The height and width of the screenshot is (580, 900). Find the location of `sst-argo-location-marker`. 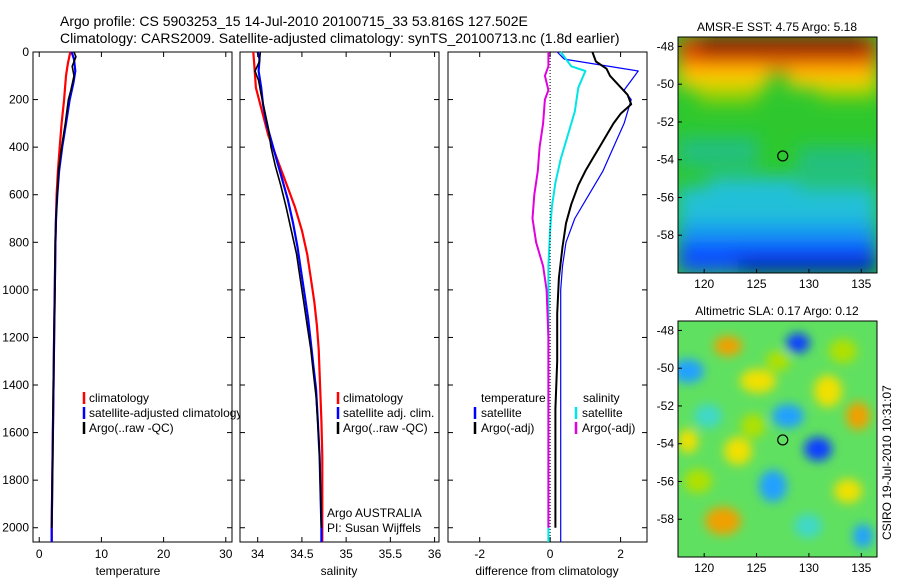

sst-argo-location-marker is located at coordinates (783, 156).